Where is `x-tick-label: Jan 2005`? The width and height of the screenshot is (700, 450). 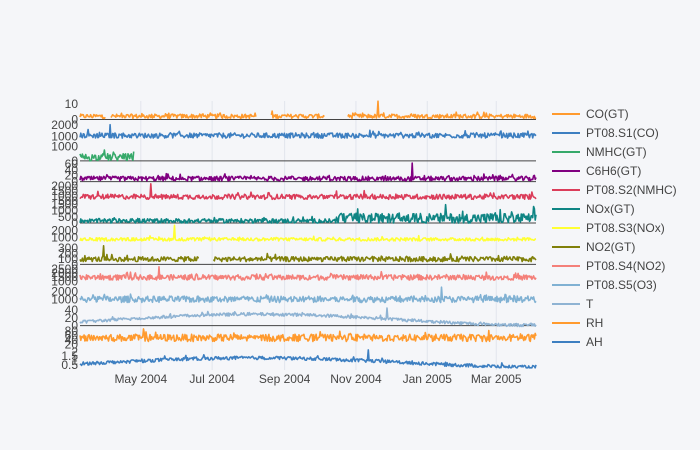 x-tick-label: Jan 2005 is located at coordinates (428, 379).